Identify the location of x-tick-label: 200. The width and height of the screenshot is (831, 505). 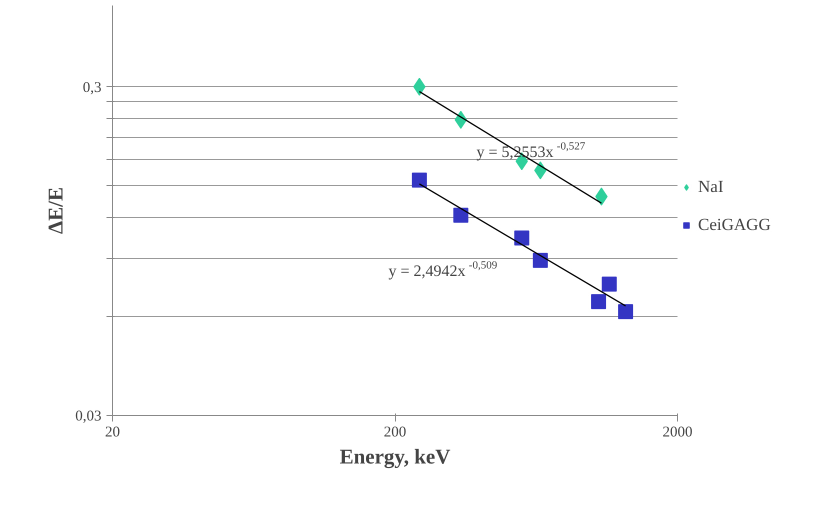
(395, 432).